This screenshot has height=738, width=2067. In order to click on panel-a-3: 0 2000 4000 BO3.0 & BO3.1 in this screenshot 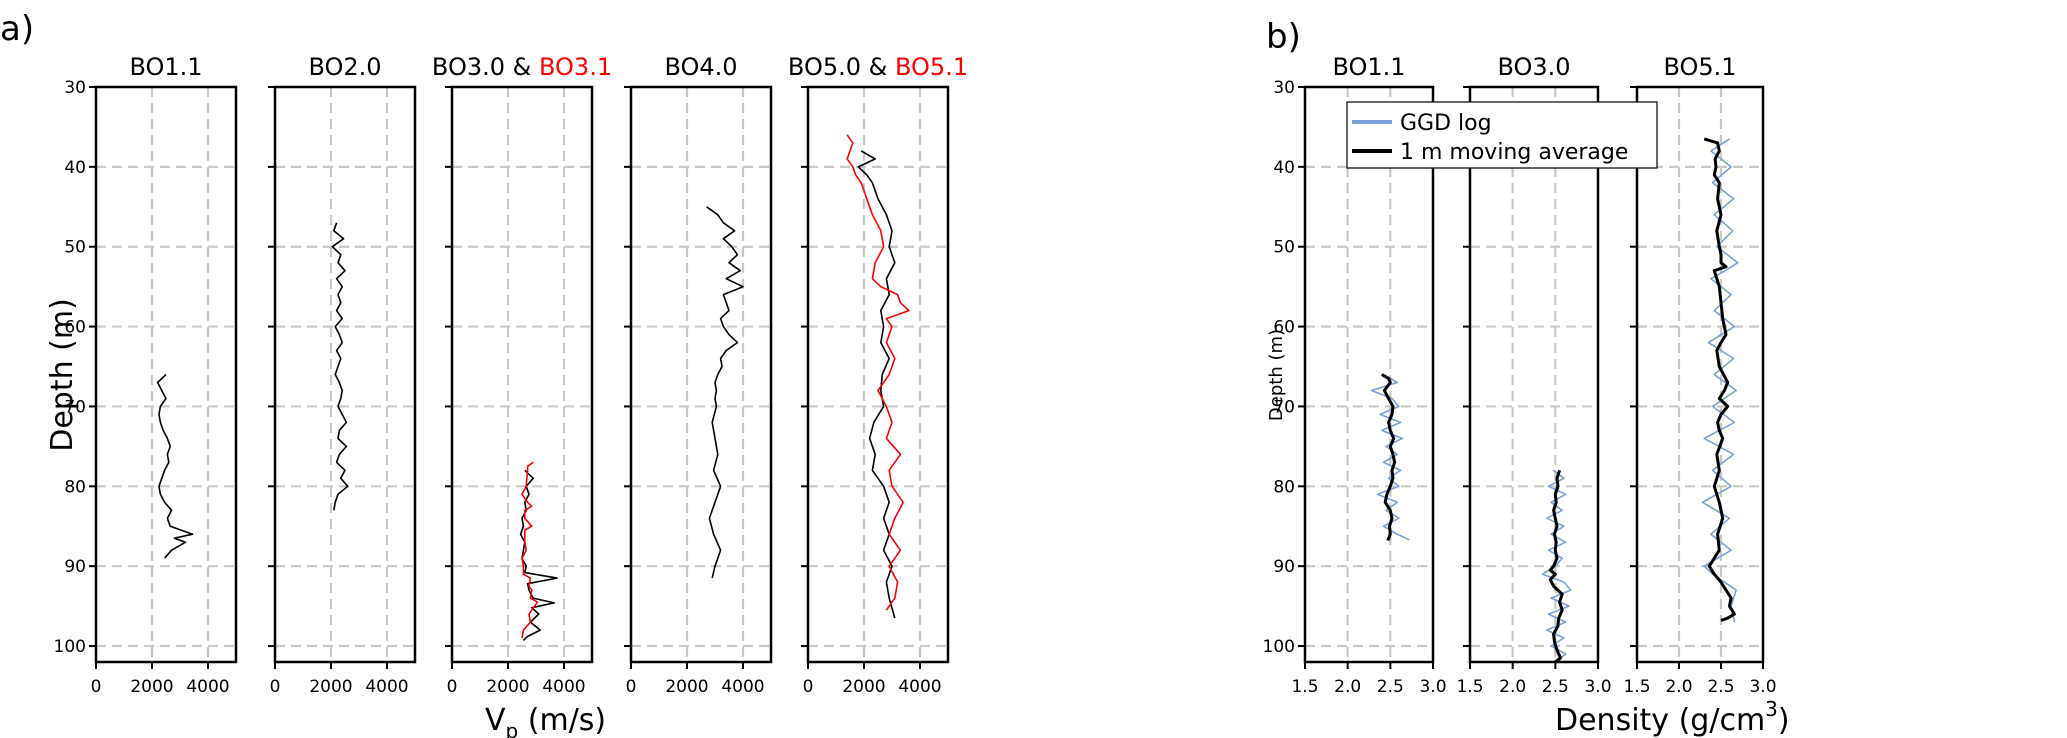, I will do `click(522, 375)`.